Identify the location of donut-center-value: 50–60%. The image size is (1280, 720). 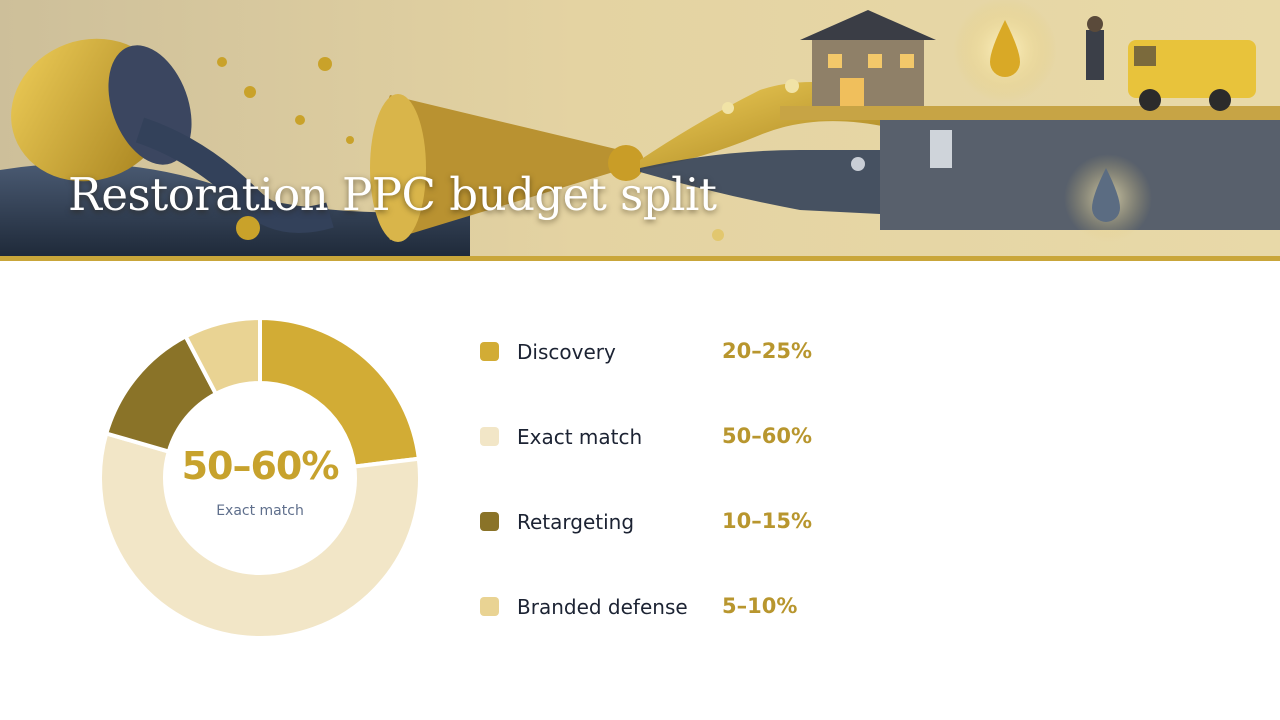
(260, 466).